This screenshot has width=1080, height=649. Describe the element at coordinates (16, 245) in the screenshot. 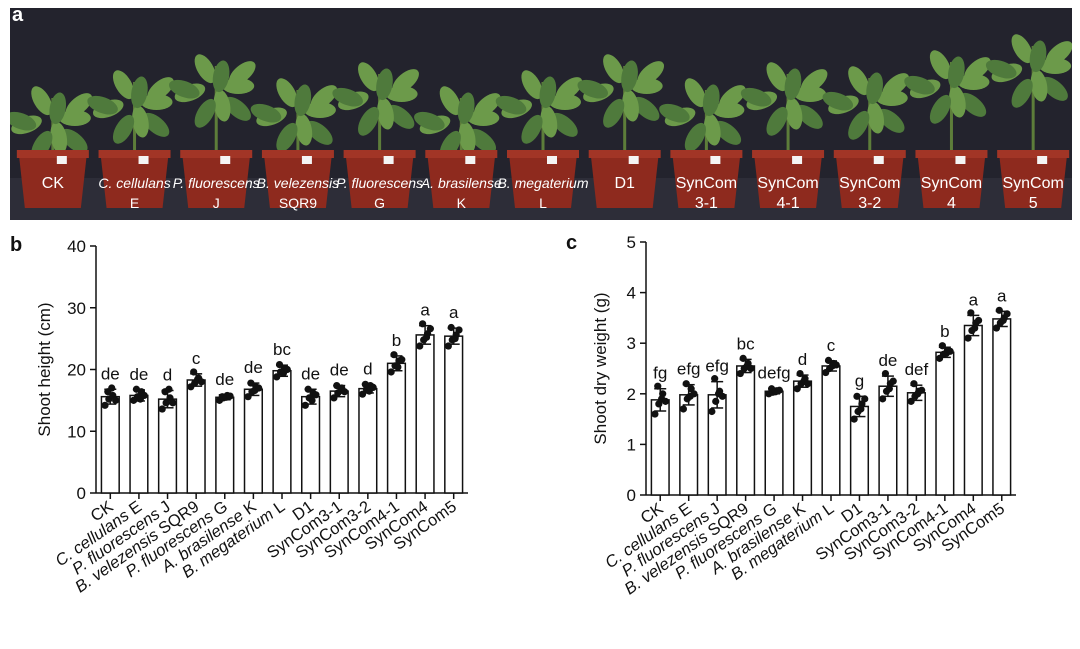

I see `panel-label-b: b` at that location.